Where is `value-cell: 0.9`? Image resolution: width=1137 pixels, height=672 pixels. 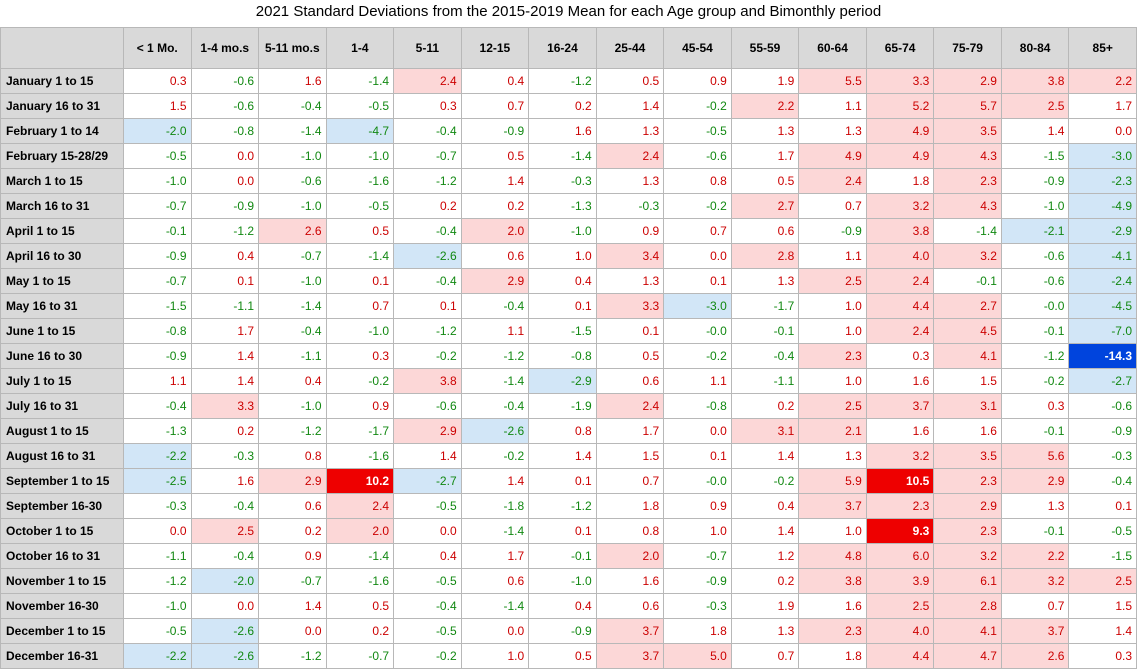
value-cell: 0.9 is located at coordinates (697, 506).